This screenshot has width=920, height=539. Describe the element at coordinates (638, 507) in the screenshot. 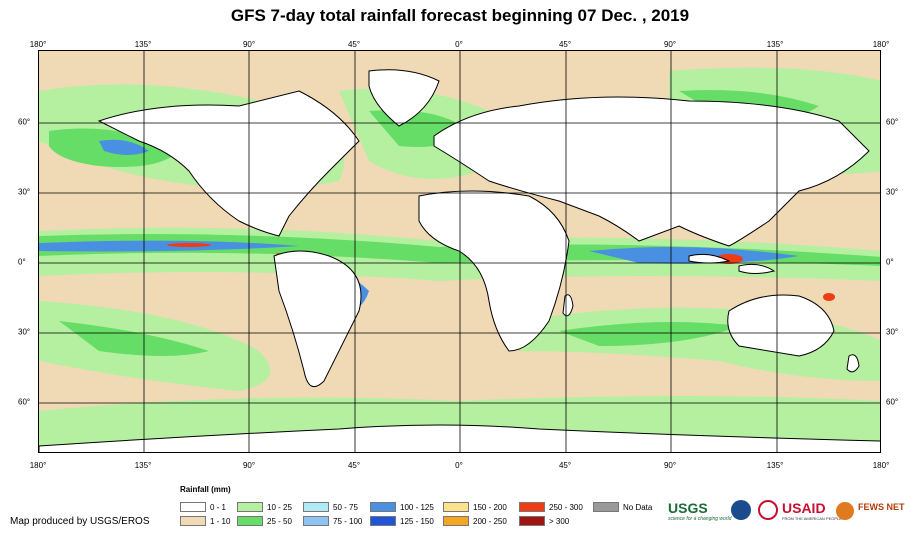

I see `legend-label: No Data` at that location.